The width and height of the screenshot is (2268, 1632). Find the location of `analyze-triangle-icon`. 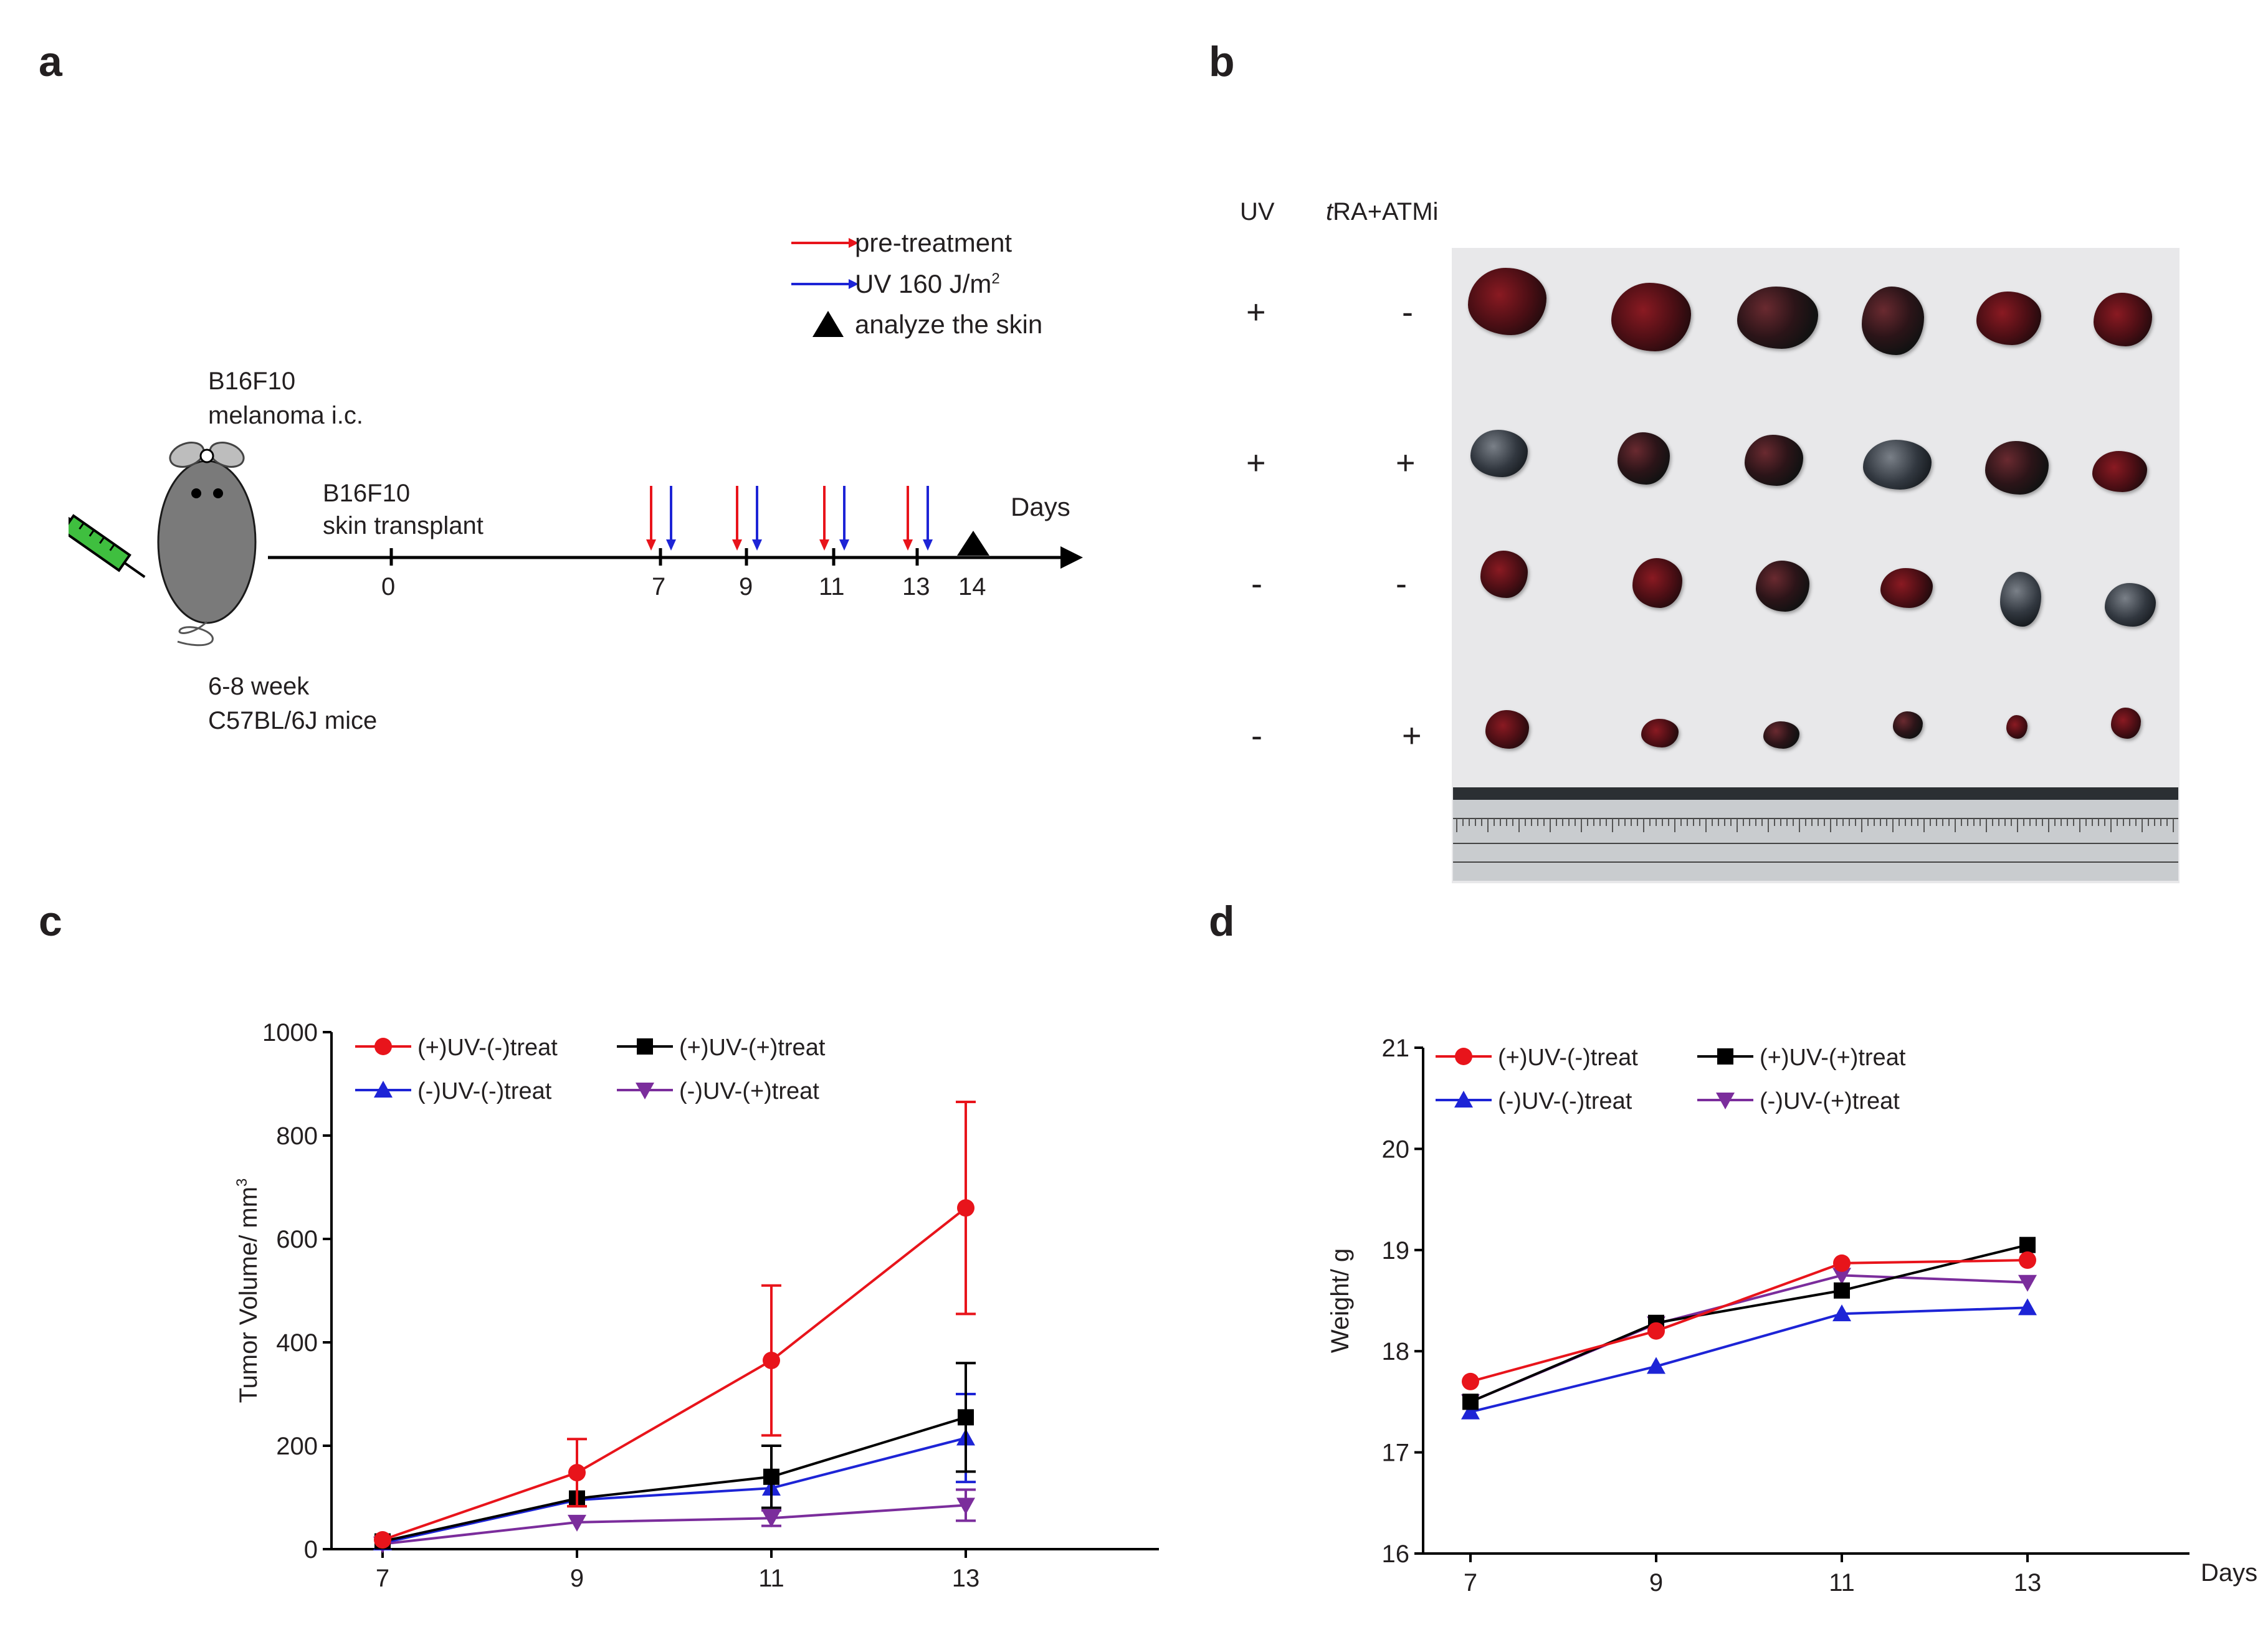

analyze-triangle-icon is located at coordinates (828, 324).